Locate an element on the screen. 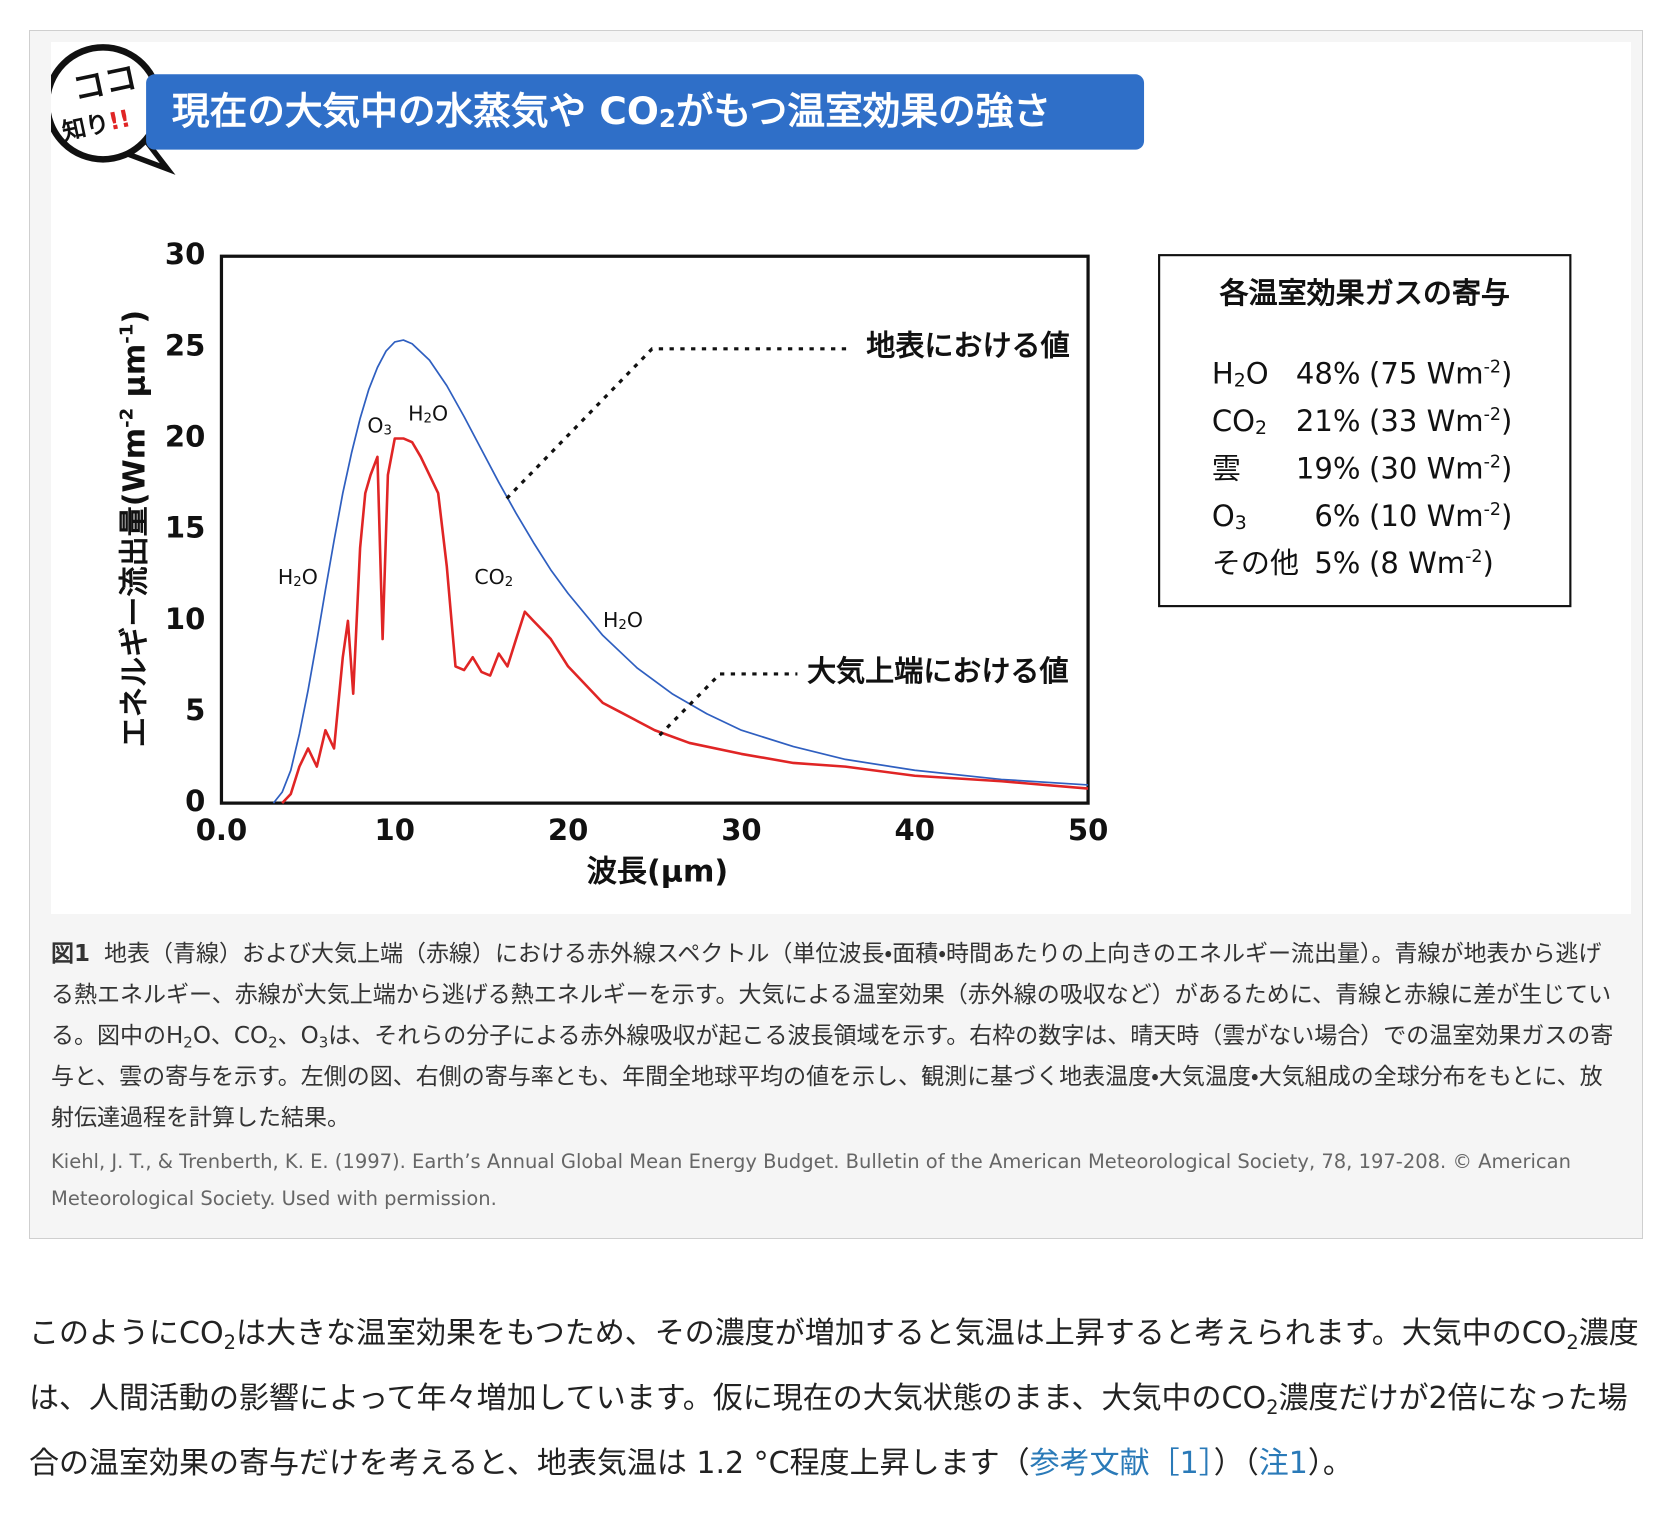 This screenshot has height=1534, width=1670. banner-title: 現在の大気中の水蒸気や CO2がもつ温室効果の強さ is located at coordinates (611, 111).